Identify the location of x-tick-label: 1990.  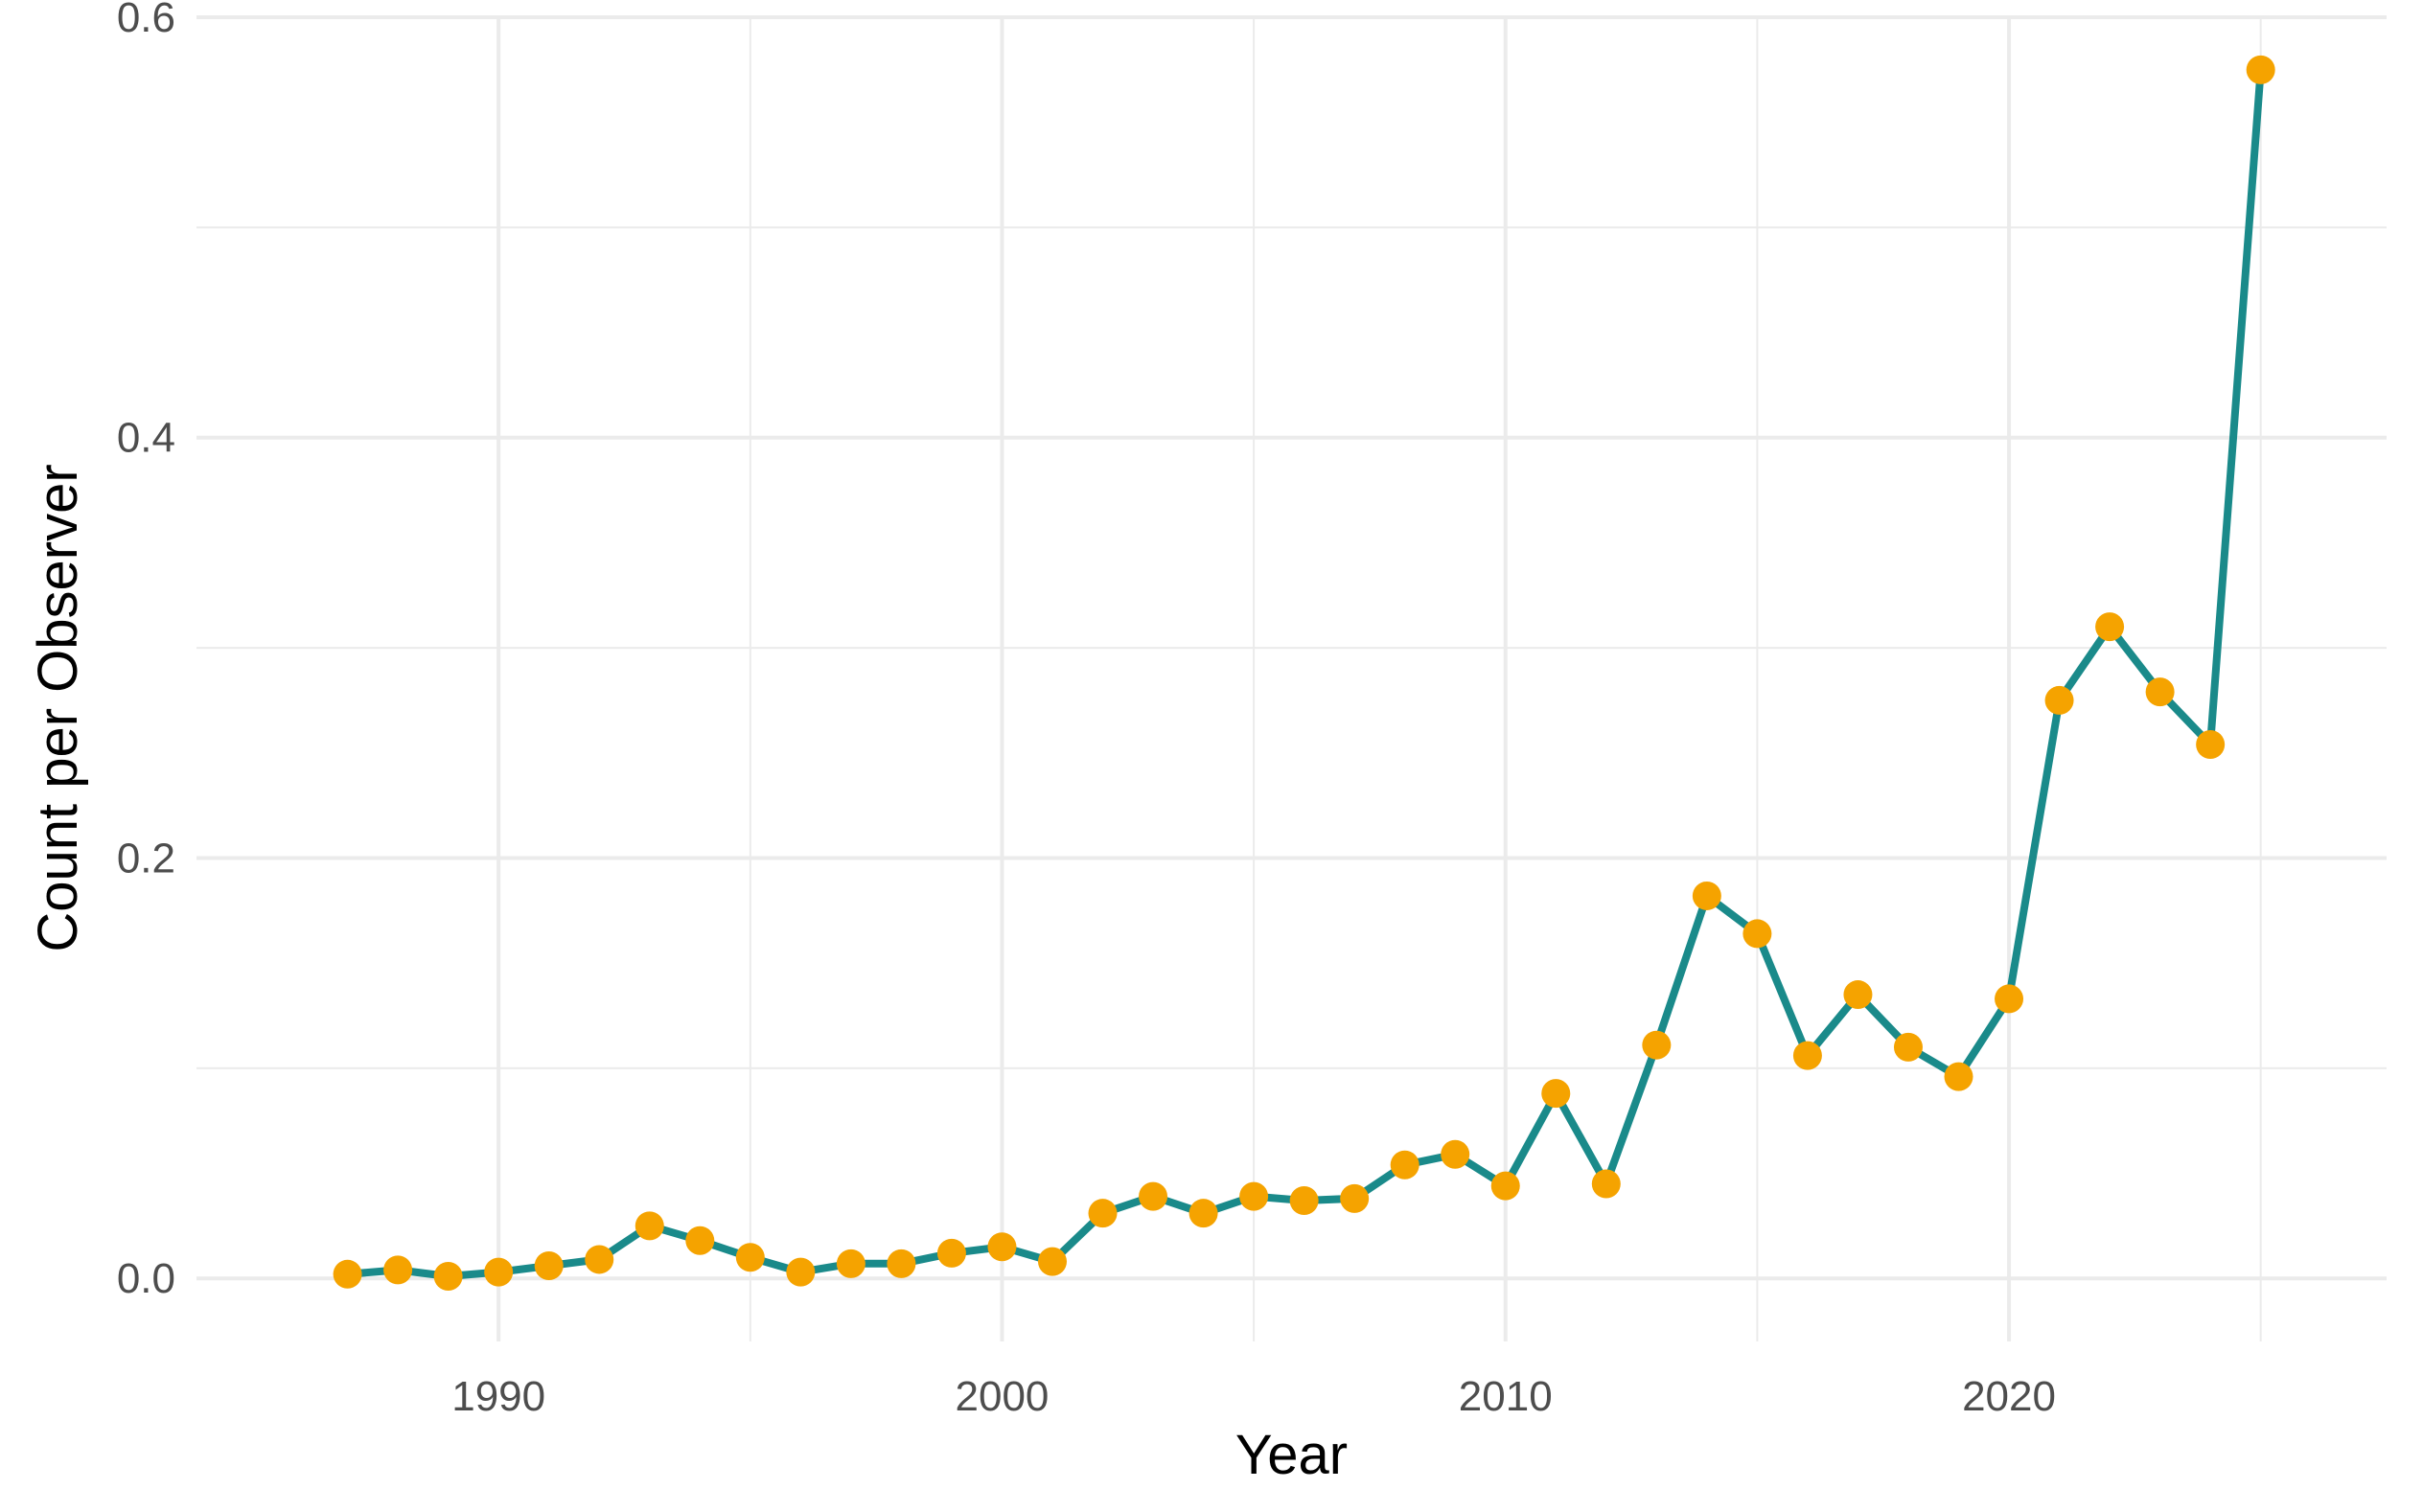
(498, 1396).